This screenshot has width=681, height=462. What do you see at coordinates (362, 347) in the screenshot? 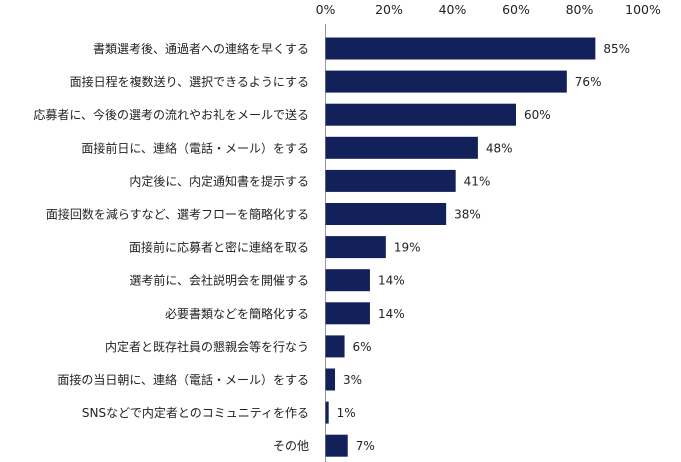
I see `value-label: 6%` at bounding box center [362, 347].